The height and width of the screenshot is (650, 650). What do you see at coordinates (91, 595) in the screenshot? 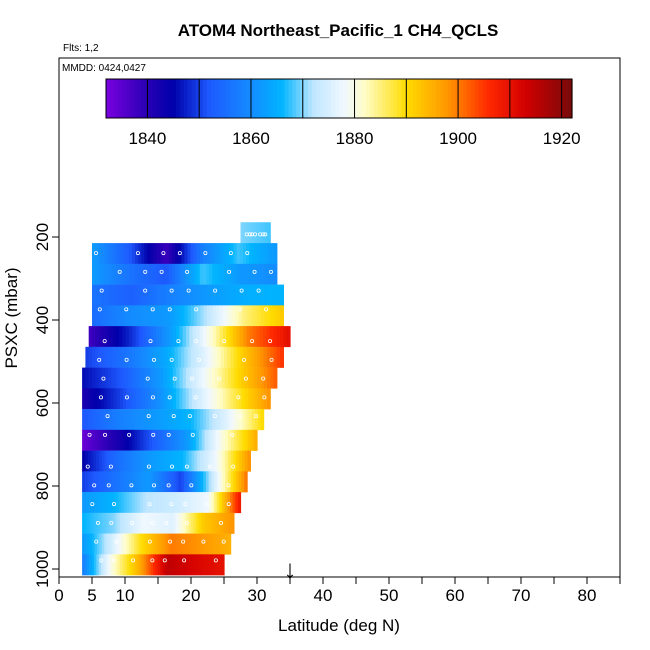
I see `x-tick-label: 5` at bounding box center [91, 595].